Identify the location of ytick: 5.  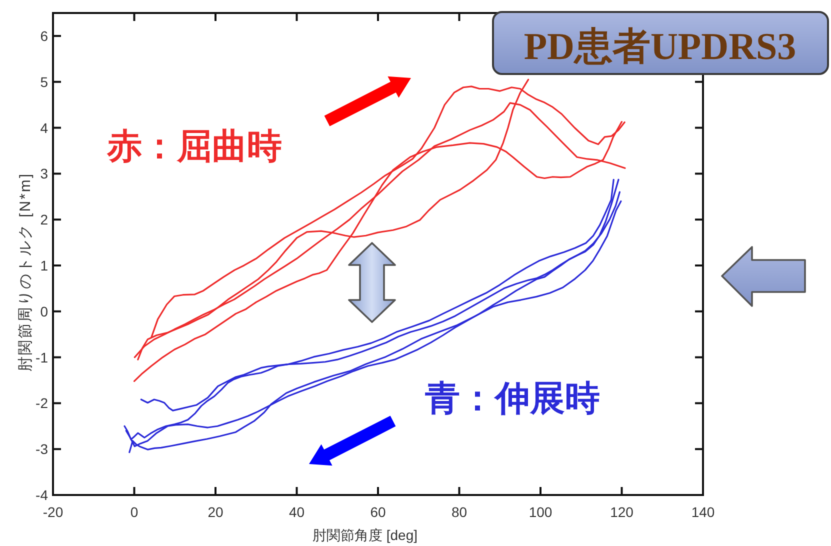
(44, 82).